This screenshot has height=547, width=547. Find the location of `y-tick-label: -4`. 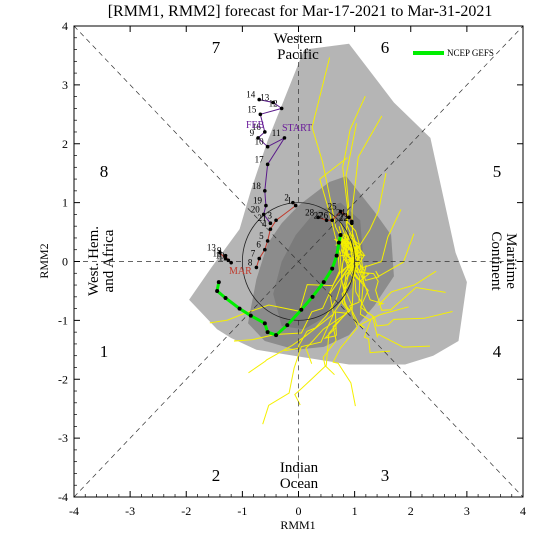

y-tick-label: -4 is located at coordinates (63, 497).